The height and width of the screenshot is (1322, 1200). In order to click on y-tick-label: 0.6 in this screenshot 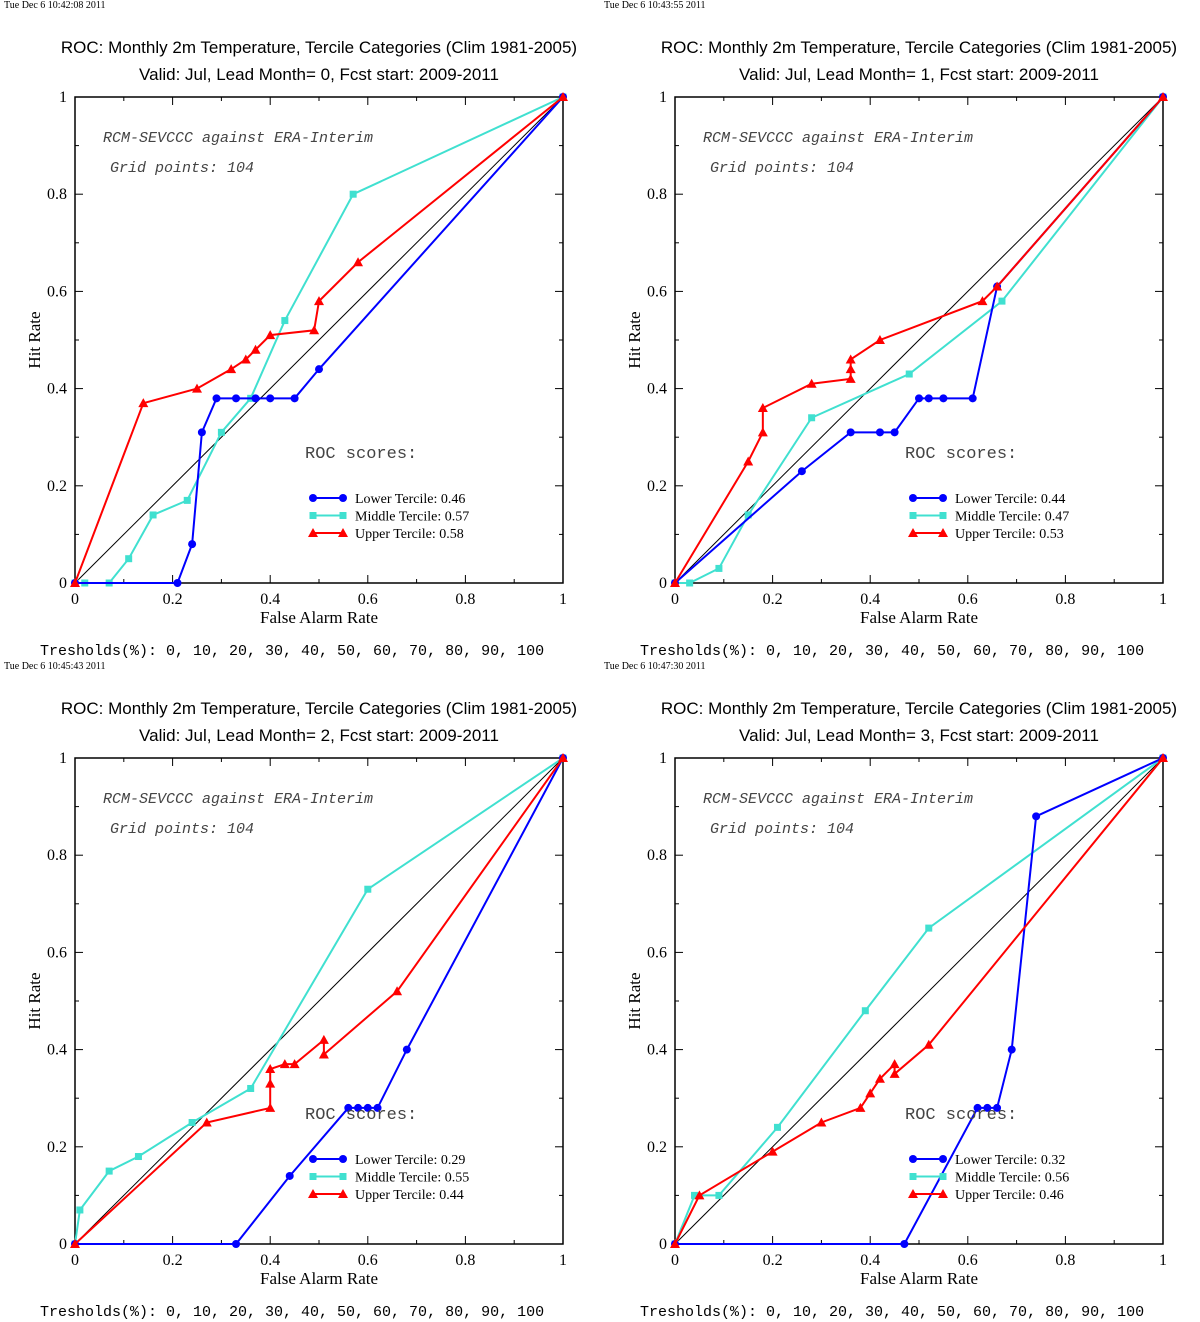, I will do `click(57, 291)`.